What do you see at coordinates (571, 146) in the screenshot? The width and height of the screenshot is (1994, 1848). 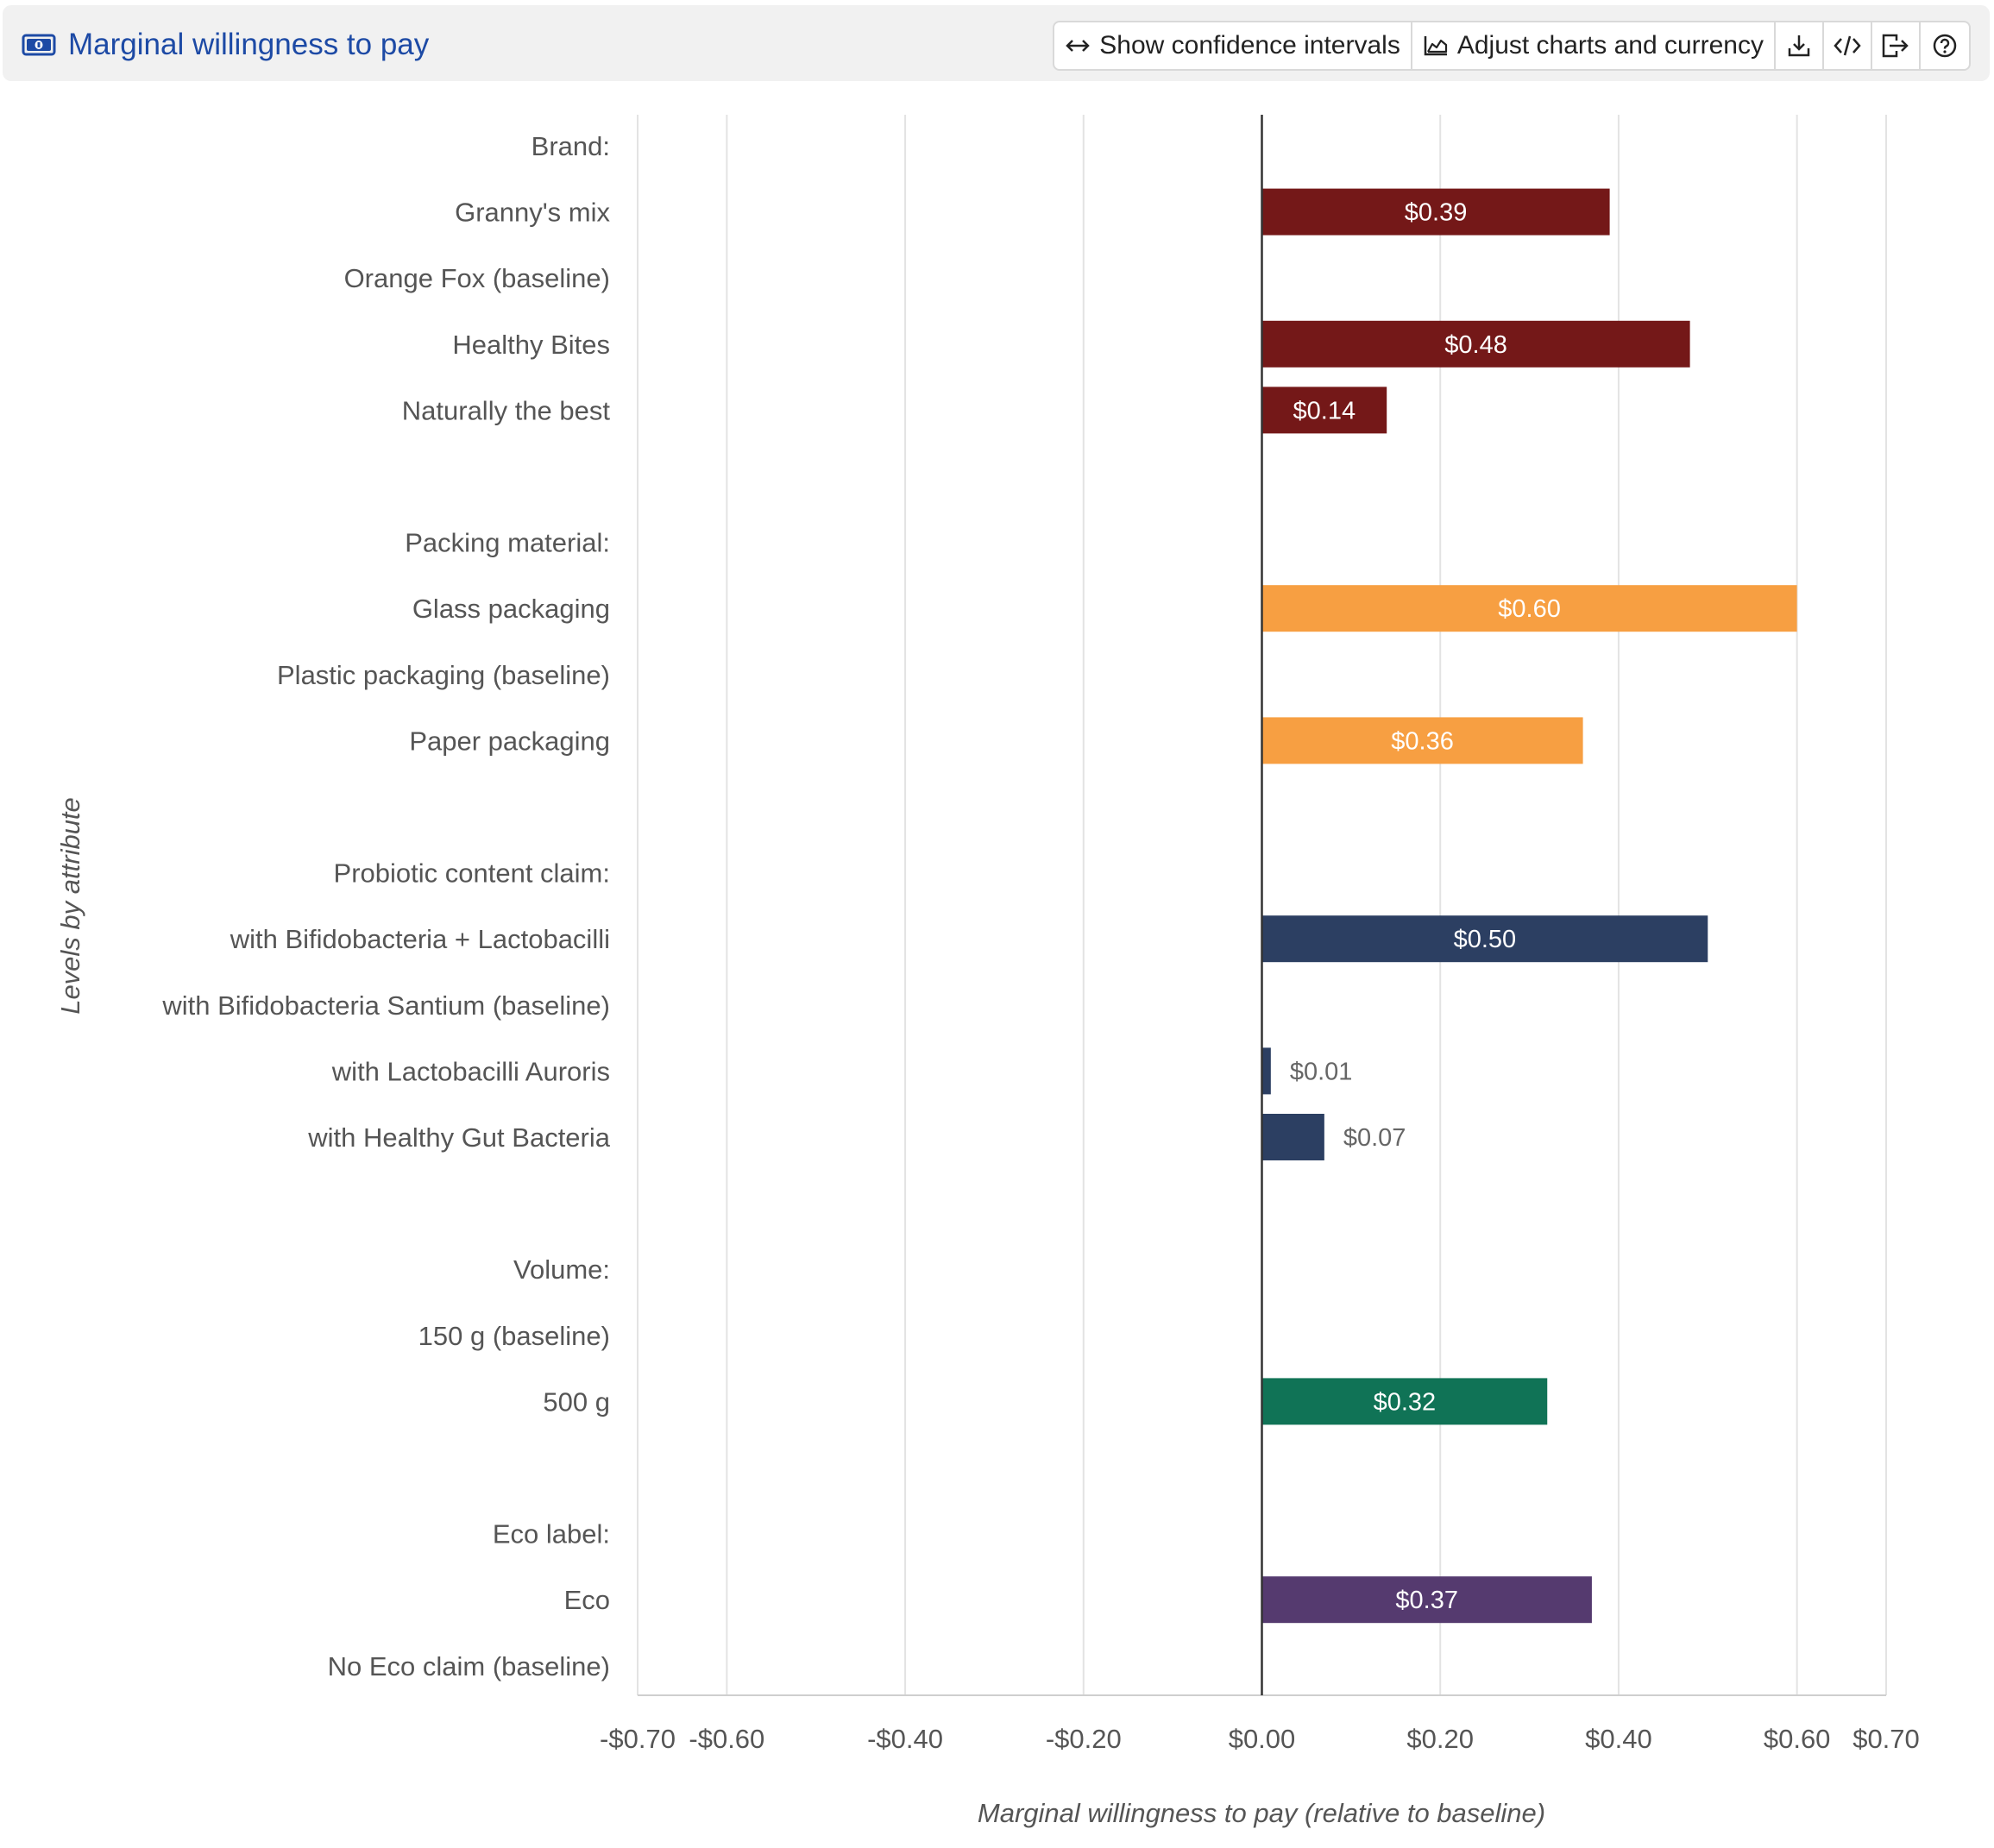 I see `attribute-header-label: Brand:` at bounding box center [571, 146].